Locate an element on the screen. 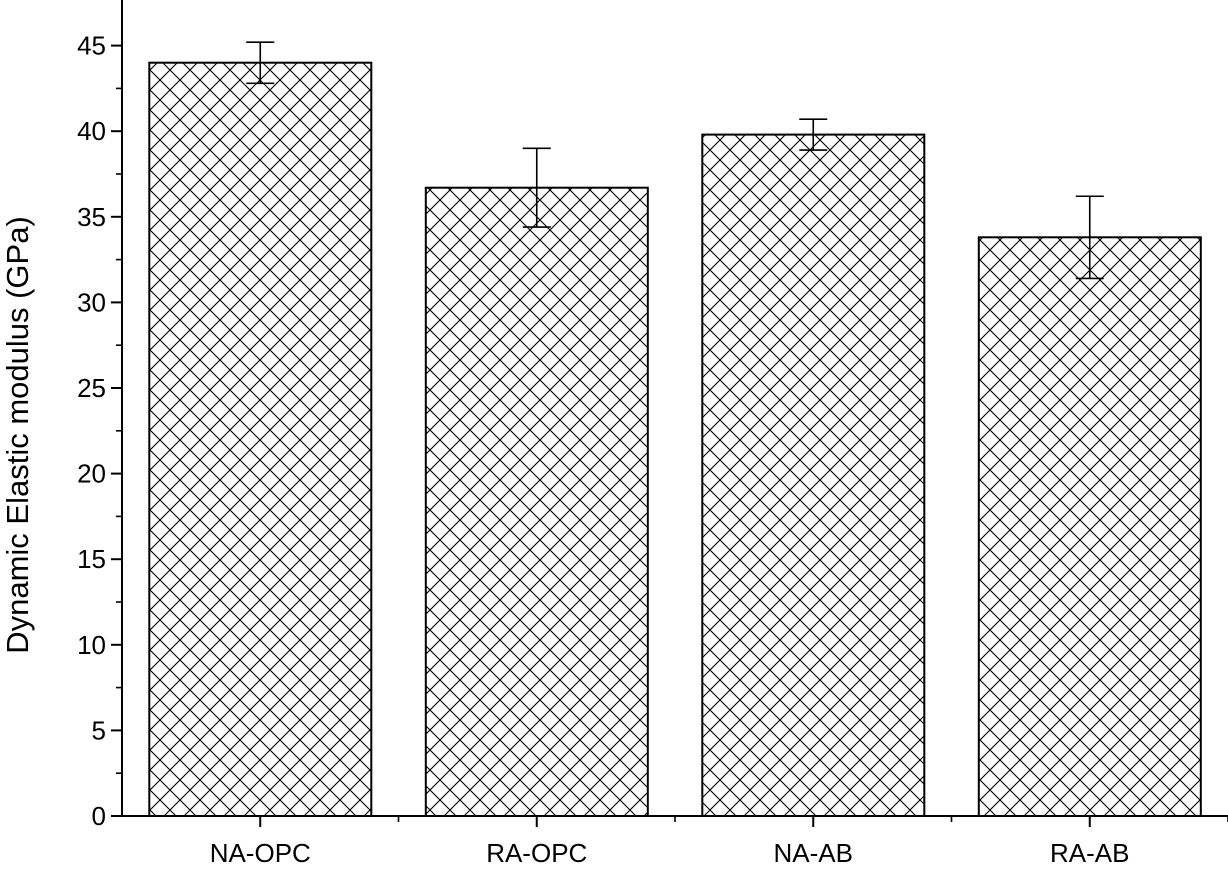  y-tick-label: 35 is located at coordinates (91, 217).